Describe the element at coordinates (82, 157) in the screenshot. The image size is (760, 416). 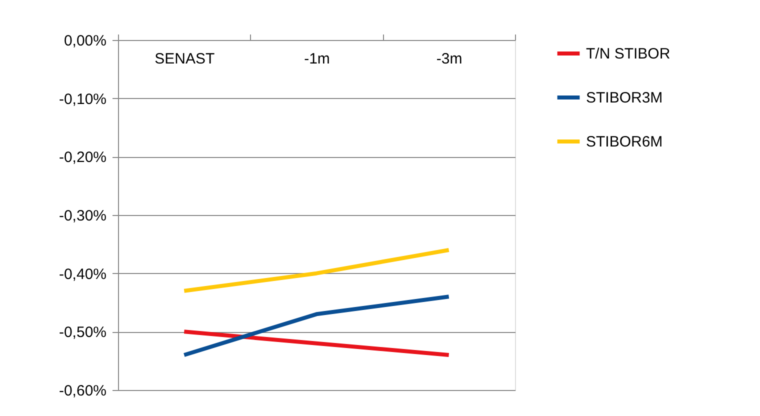
I see `y-tick-label: -0,20%` at that location.